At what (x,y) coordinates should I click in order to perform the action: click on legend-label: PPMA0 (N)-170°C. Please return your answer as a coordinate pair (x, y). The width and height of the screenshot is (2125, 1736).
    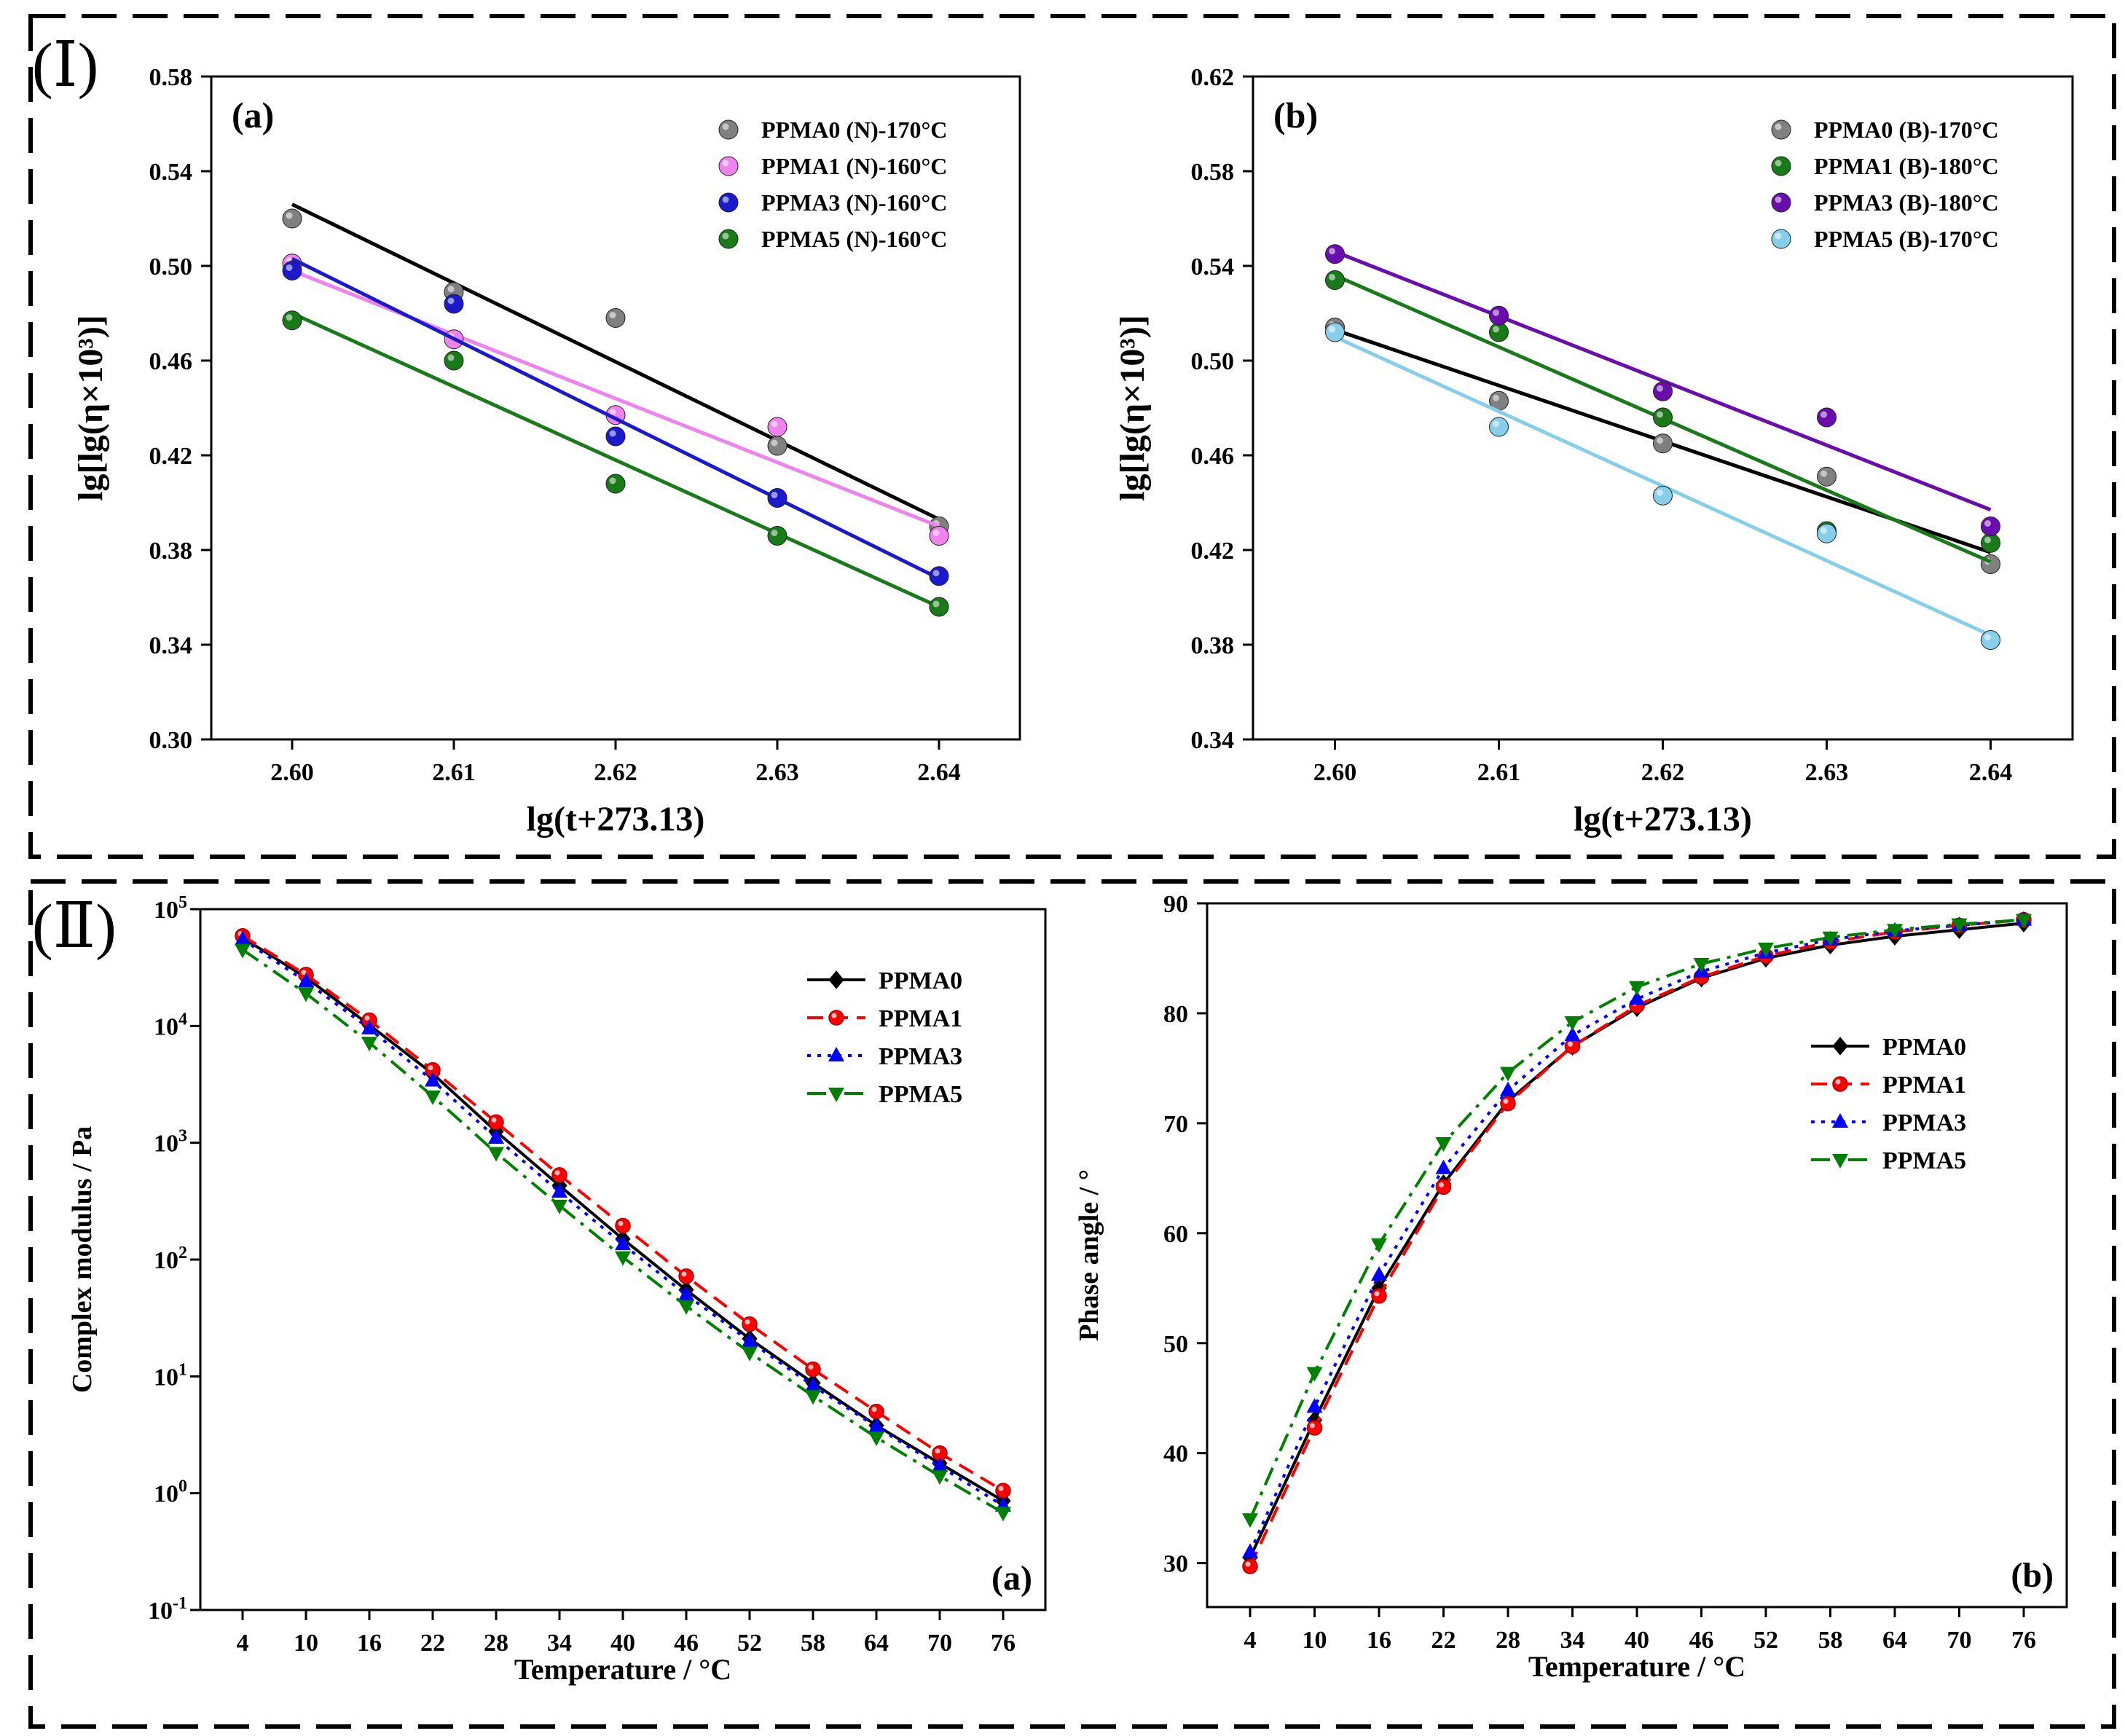
    Looking at the image, I should click on (854, 130).